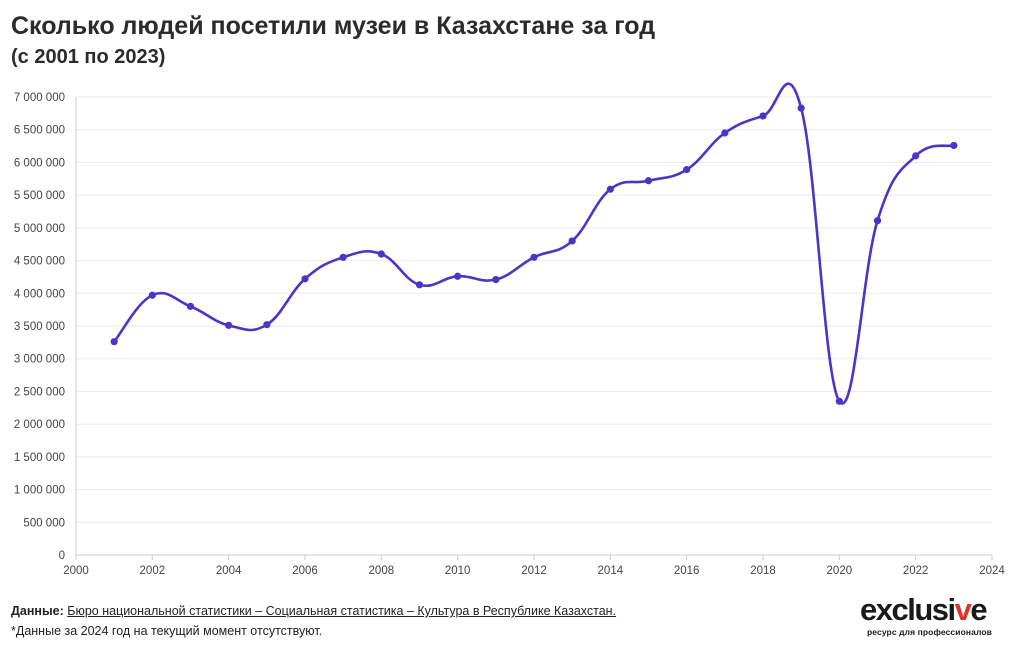 Image resolution: width=1020 pixels, height=650 pixels. What do you see at coordinates (611, 571) in the screenshot?
I see `x-tick-label: 2014` at bounding box center [611, 571].